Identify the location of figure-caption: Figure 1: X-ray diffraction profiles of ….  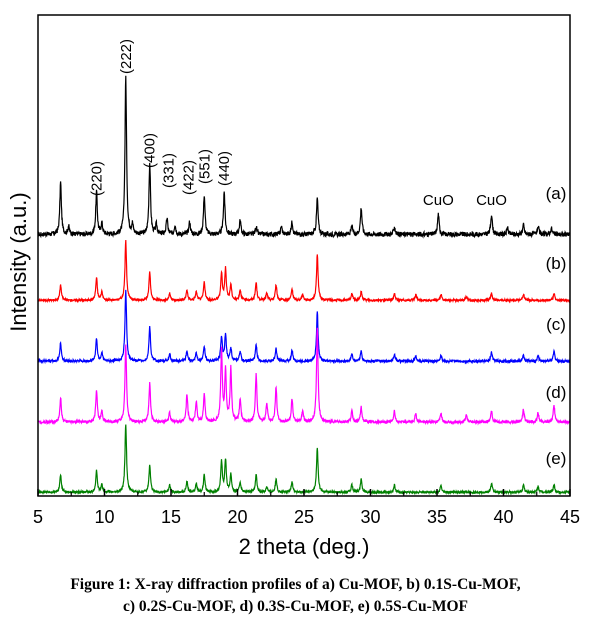
(295, 596).